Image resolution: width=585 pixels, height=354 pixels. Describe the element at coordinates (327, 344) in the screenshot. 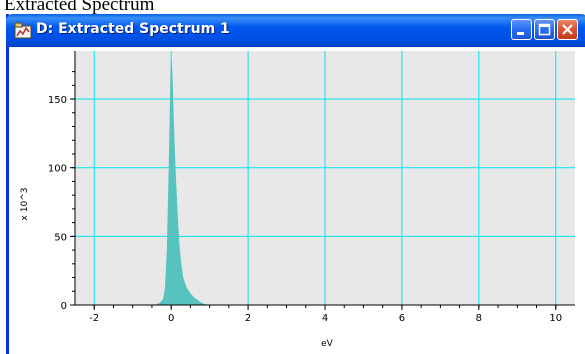

I see `x-axis-label: eV` at that location.